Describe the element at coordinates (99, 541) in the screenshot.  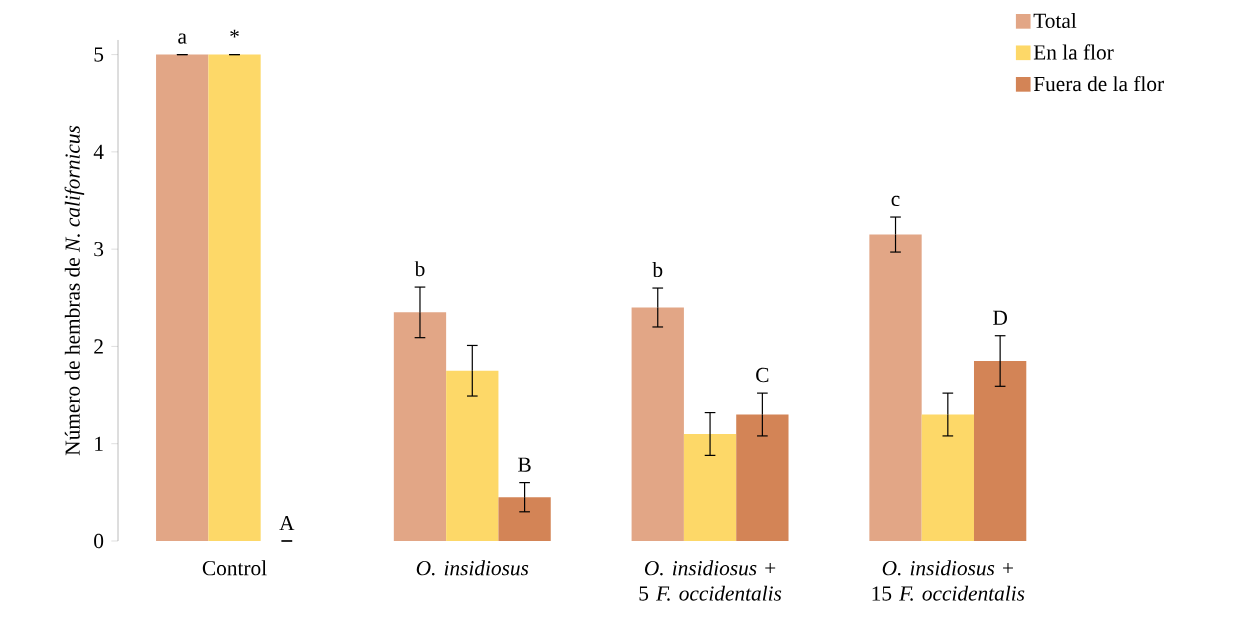
I see `y-tick-label: 0` at that location.